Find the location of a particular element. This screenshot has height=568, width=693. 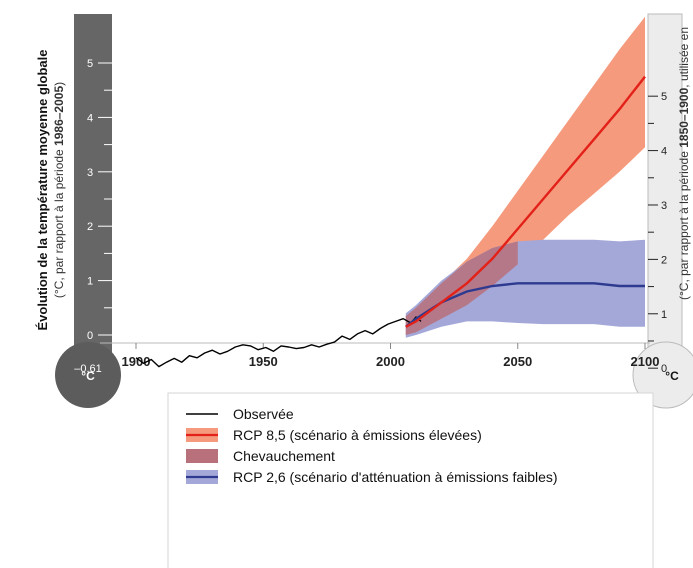

left-unit-label: °C is located at coordinates (88, 376).